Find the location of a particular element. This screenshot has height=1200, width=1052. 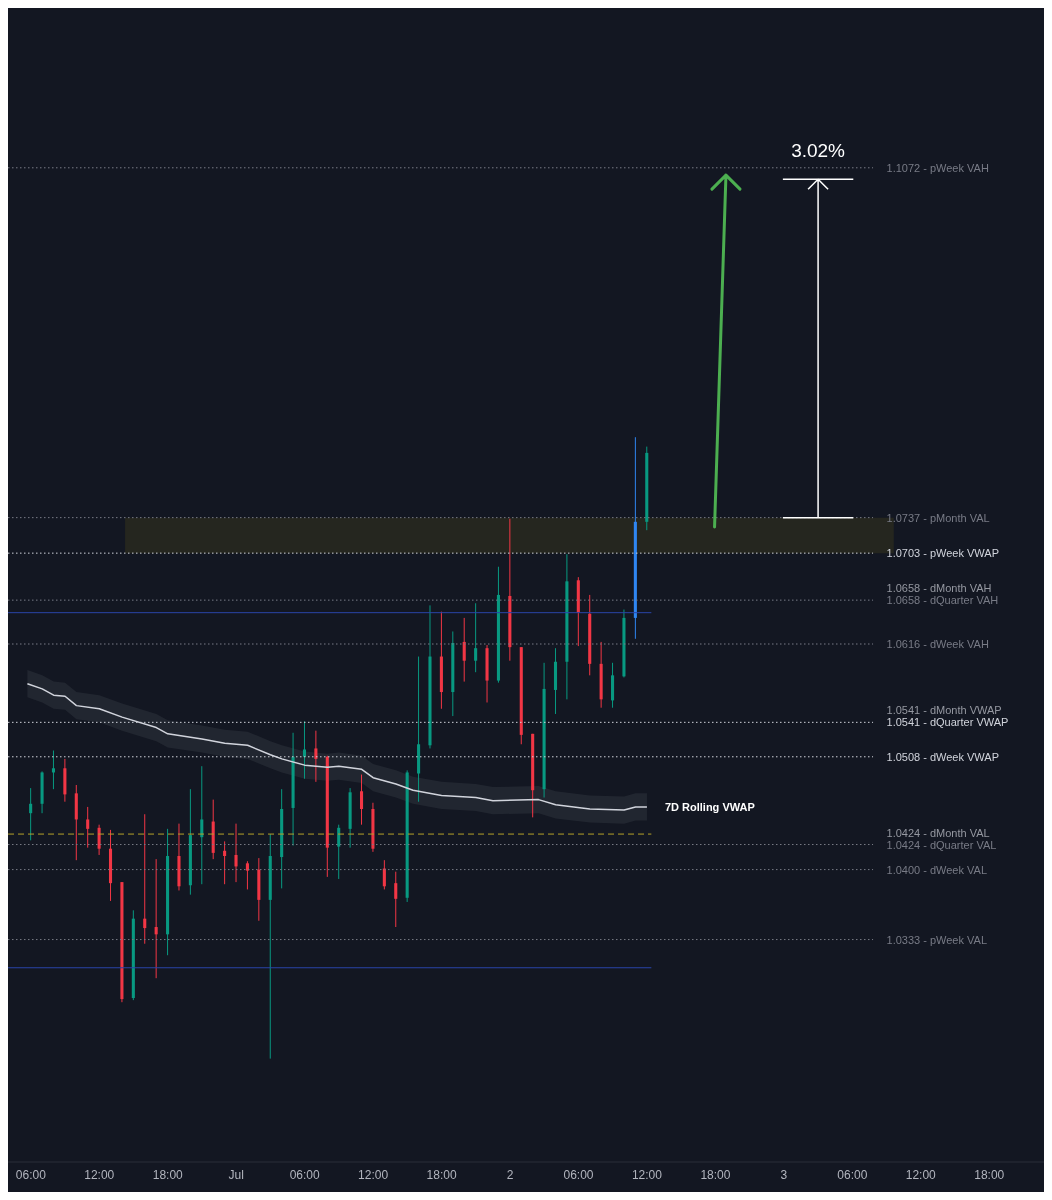

annotation: 1.0541 - dMonth VWAP is located at coordinates (944, 710).